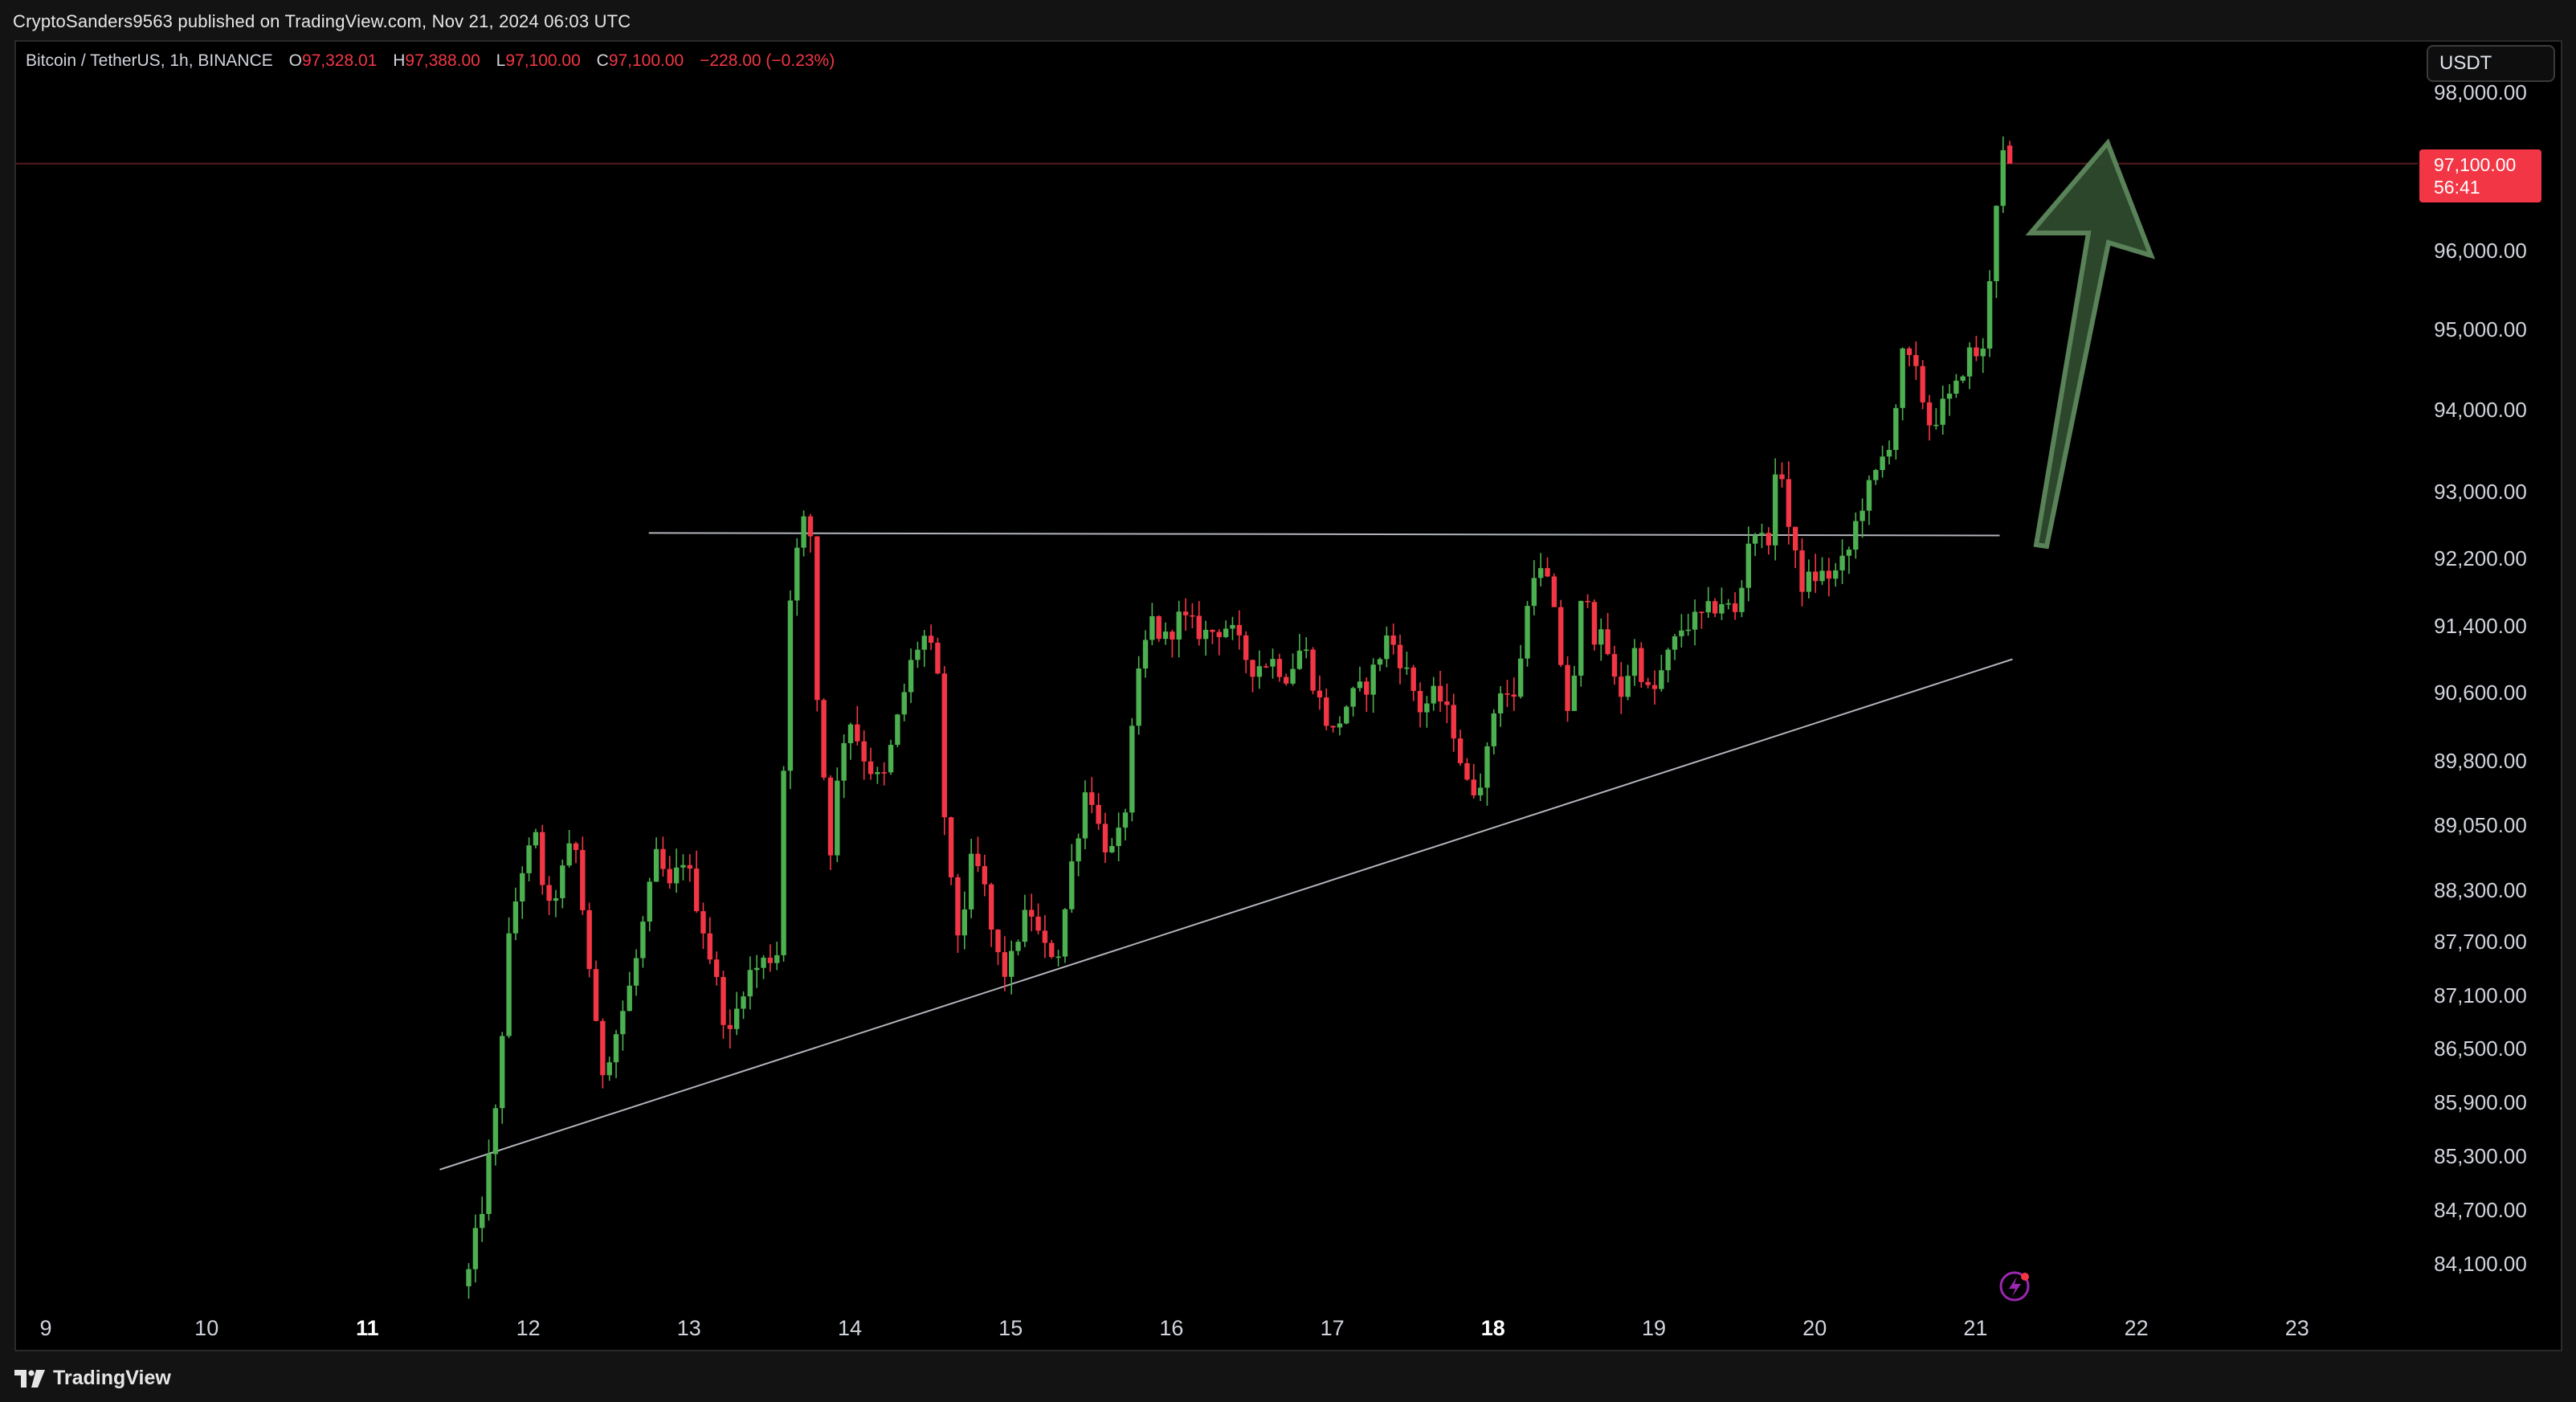 Image resolution: width=2576 pixels, height=1402 pixels. What do you see at coordinates (2090, 344) in the screenshot?
I see `up-arrow-annotation` at bounding box center [2090, 344].